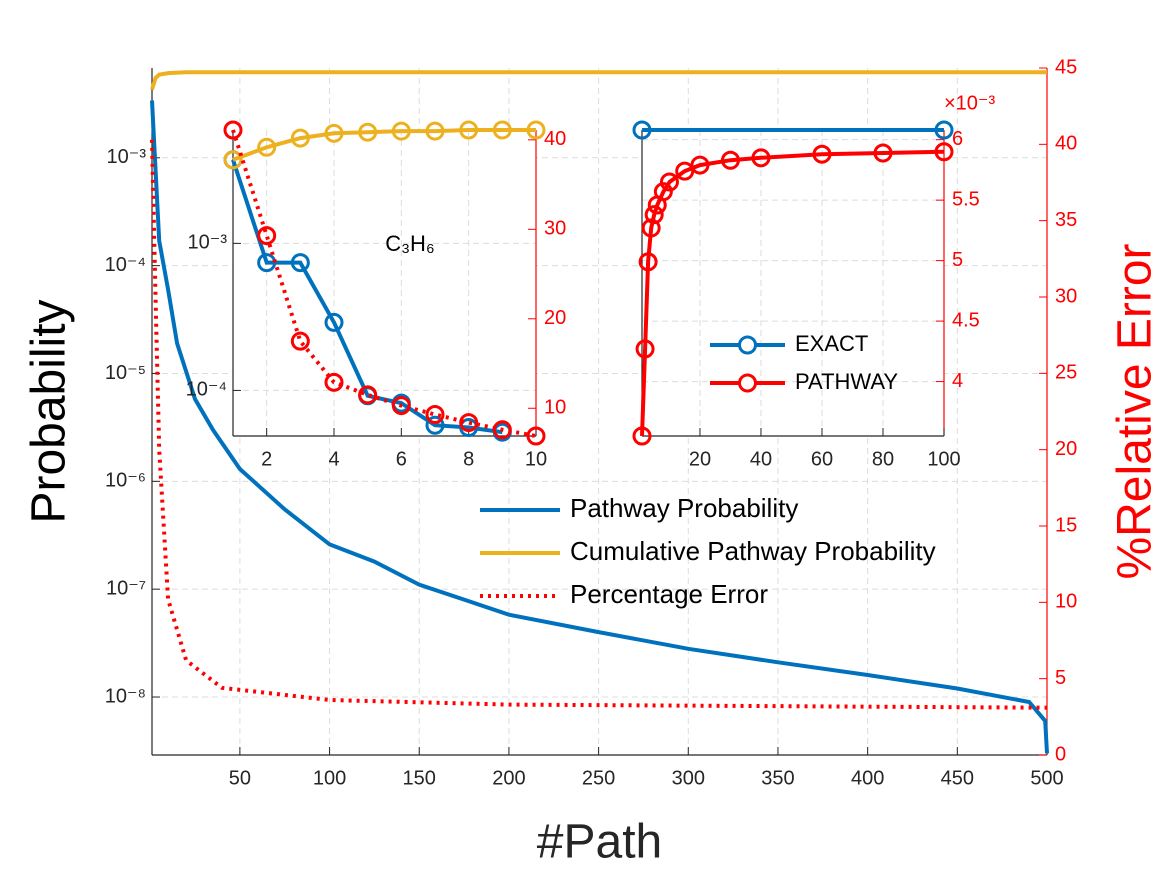 The image size is (1167, 880). Describe the element at coordinates (761, 459) in the screenshot. I see `x-tick-label: 40` at that location.